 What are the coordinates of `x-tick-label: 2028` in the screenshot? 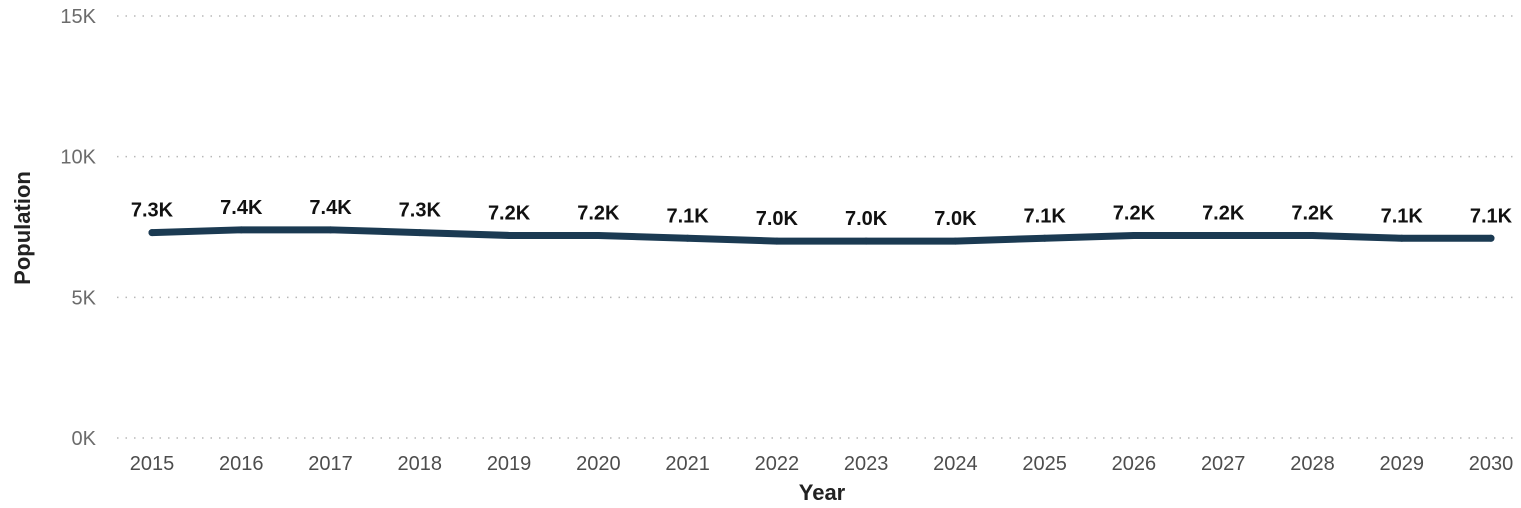 It's located at (1312, 464).